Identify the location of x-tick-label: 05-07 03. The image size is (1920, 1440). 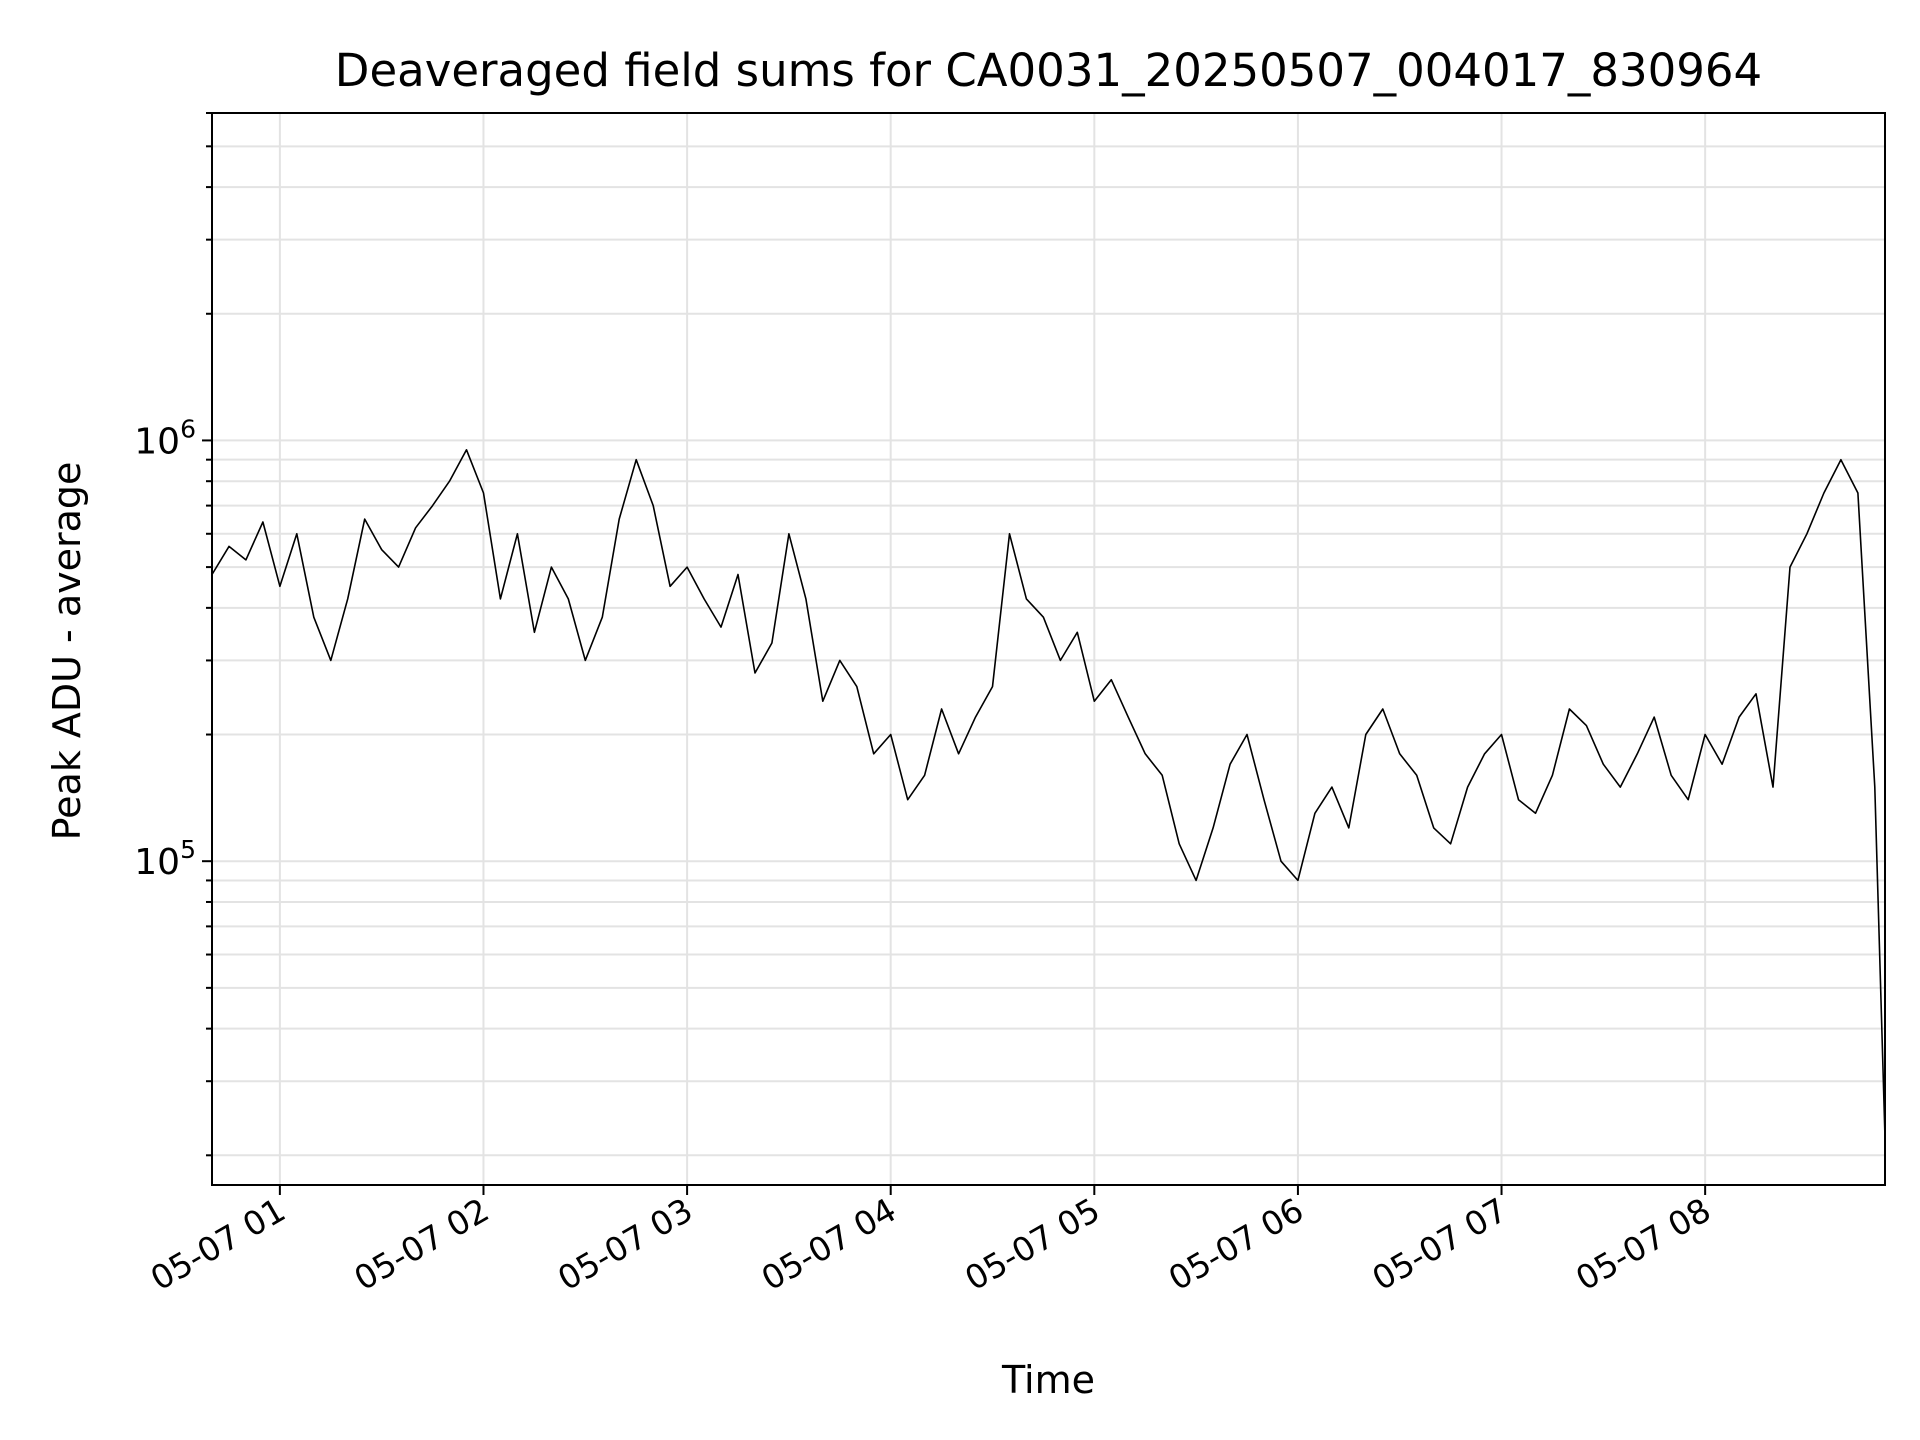
(625, 1244).